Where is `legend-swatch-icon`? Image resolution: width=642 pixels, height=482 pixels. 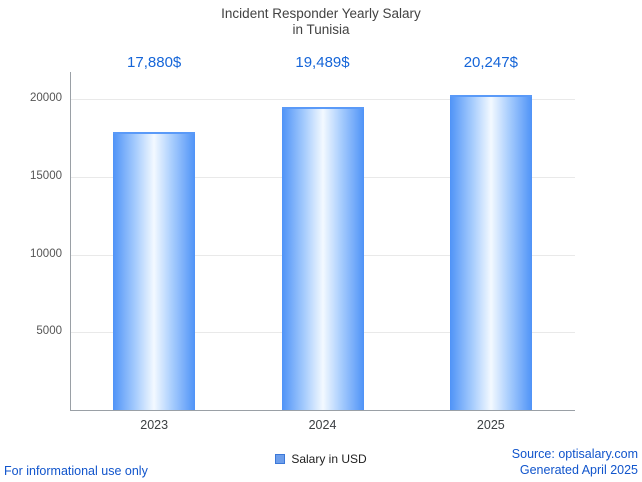
legend-swatch-icon is located at coordinates (280, 459).